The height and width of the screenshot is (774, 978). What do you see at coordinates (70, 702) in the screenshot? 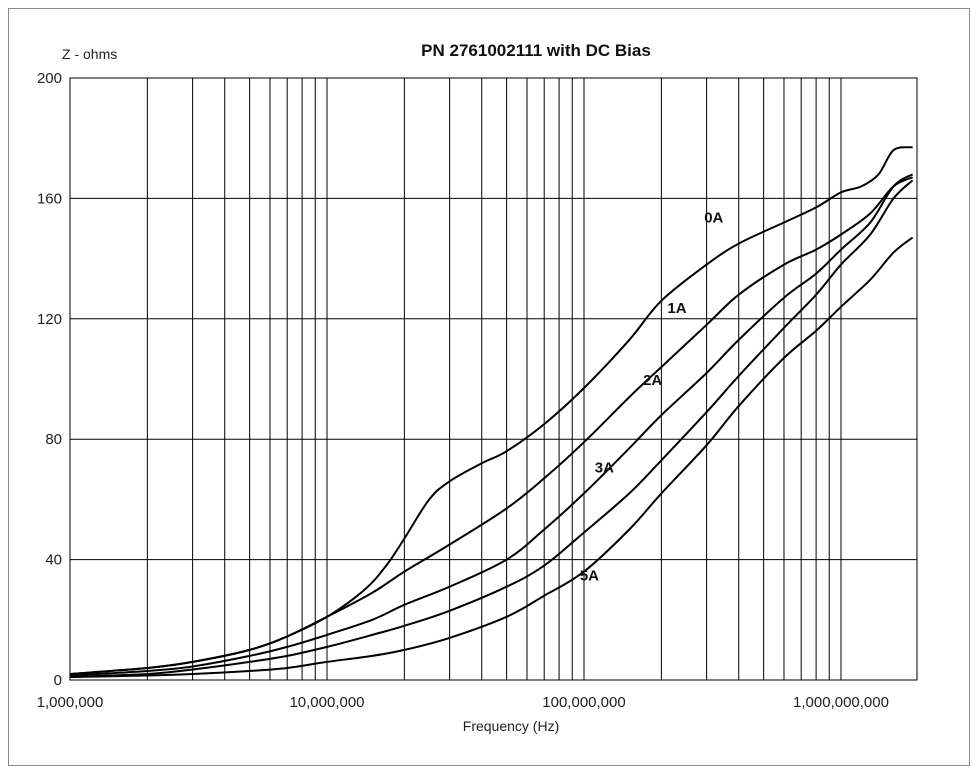
I see `x-tick-label: 1,000,000` at bounding box center [70, 702].